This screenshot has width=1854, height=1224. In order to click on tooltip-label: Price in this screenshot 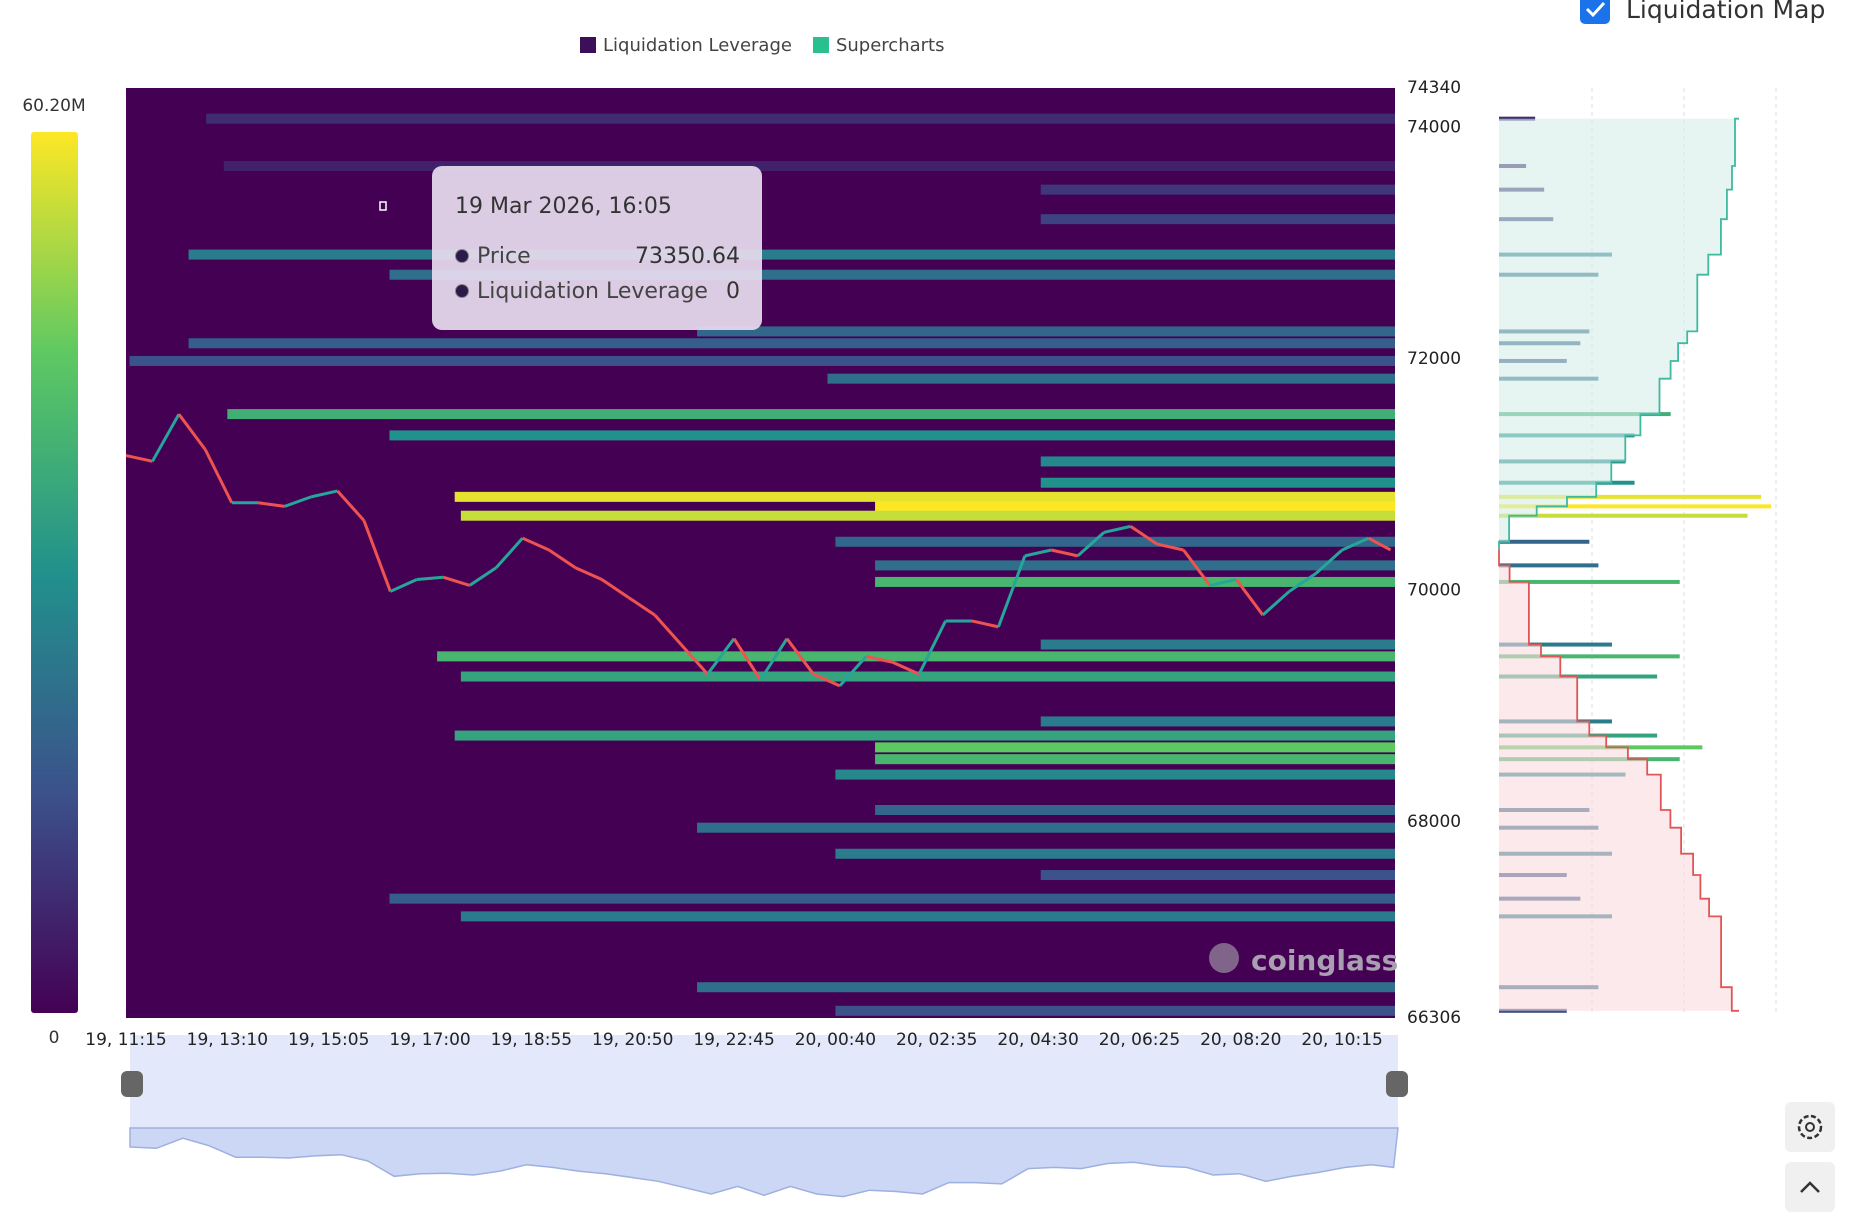, I will do `click(504, 256)`.